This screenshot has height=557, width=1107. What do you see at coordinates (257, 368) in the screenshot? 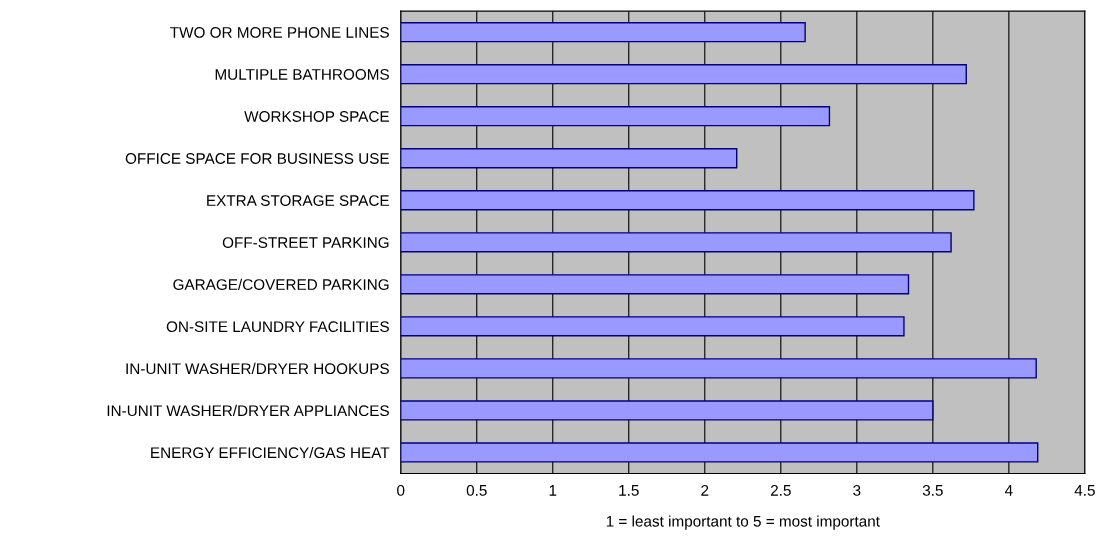
I see `y-tick-label: IN-UNIT WASHER/DRYER HOOKUPS` at bounding box center [257, 368].